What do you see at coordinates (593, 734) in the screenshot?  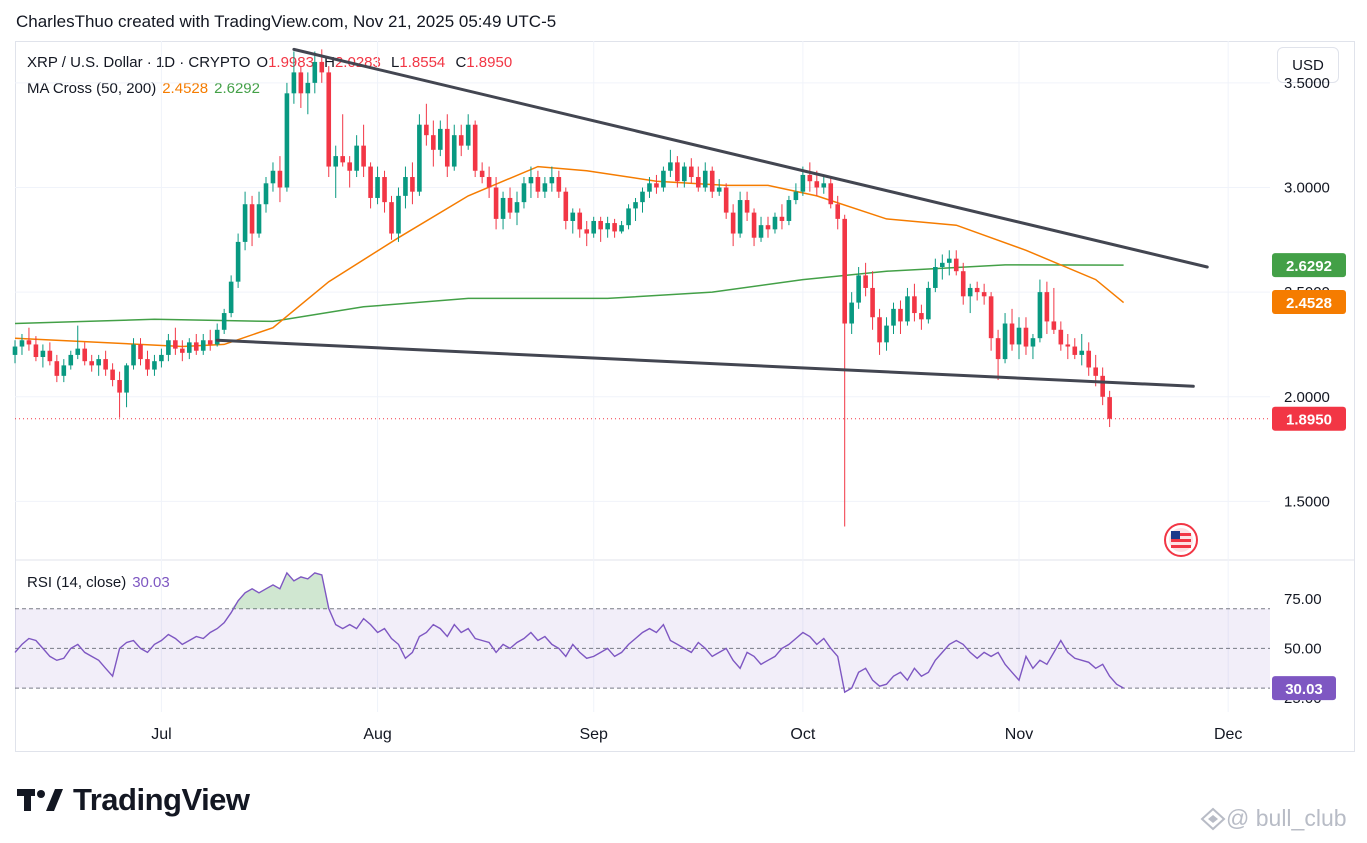 I see `time-tick-label: Sep` at bounding box center [593, 734].